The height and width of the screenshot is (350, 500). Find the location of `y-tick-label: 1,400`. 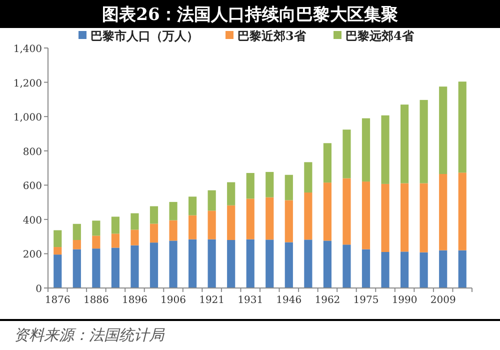

y-tick-label: 1,400 is located at coordinates (27, 49).